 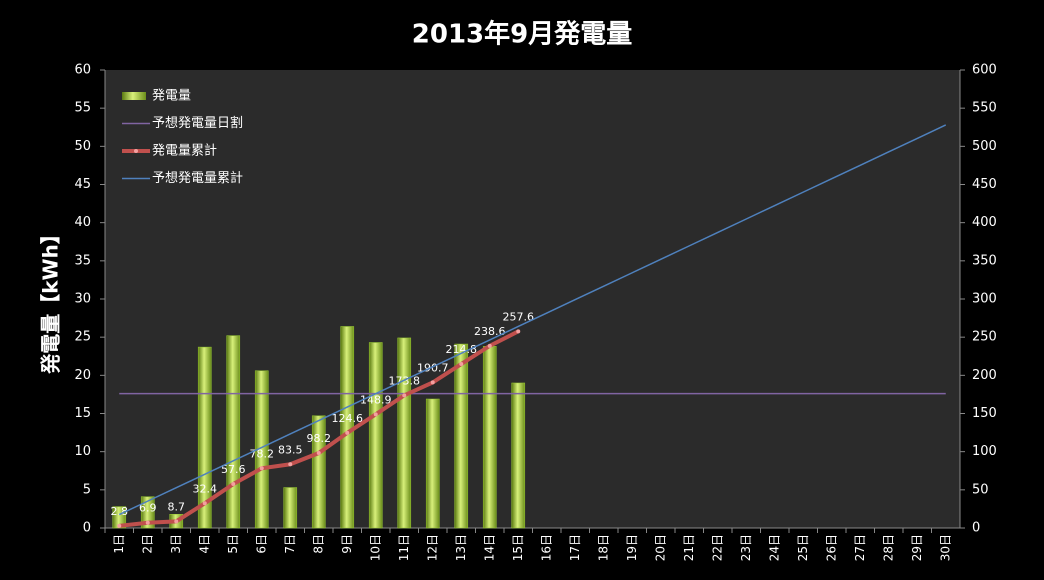 I want to click on y2-tick-label: 600, so click(x=984, y=70).